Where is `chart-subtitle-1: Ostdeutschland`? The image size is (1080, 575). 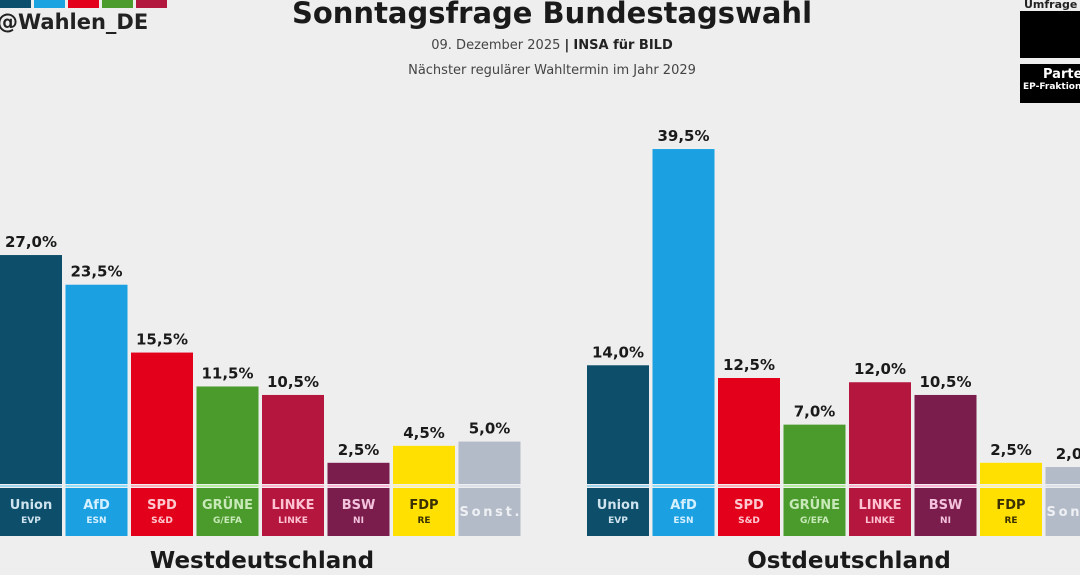 chart-subtitle-1: Ostdeutschland is located at coordinates (849, 561).